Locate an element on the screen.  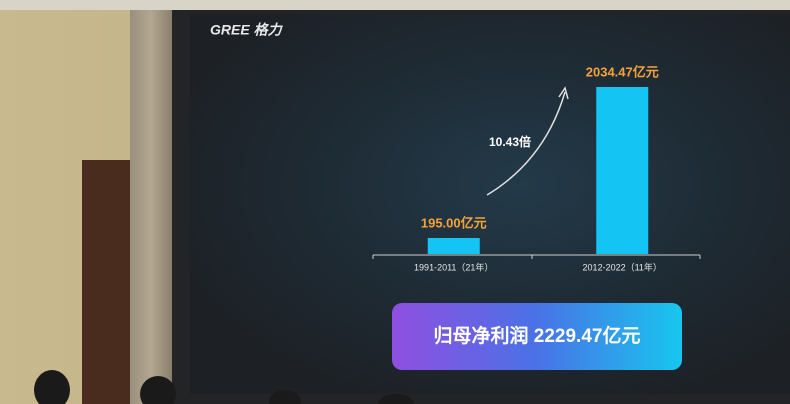
x-tick-label: 1991-2011（21年） is located at coordinates (453, 266).